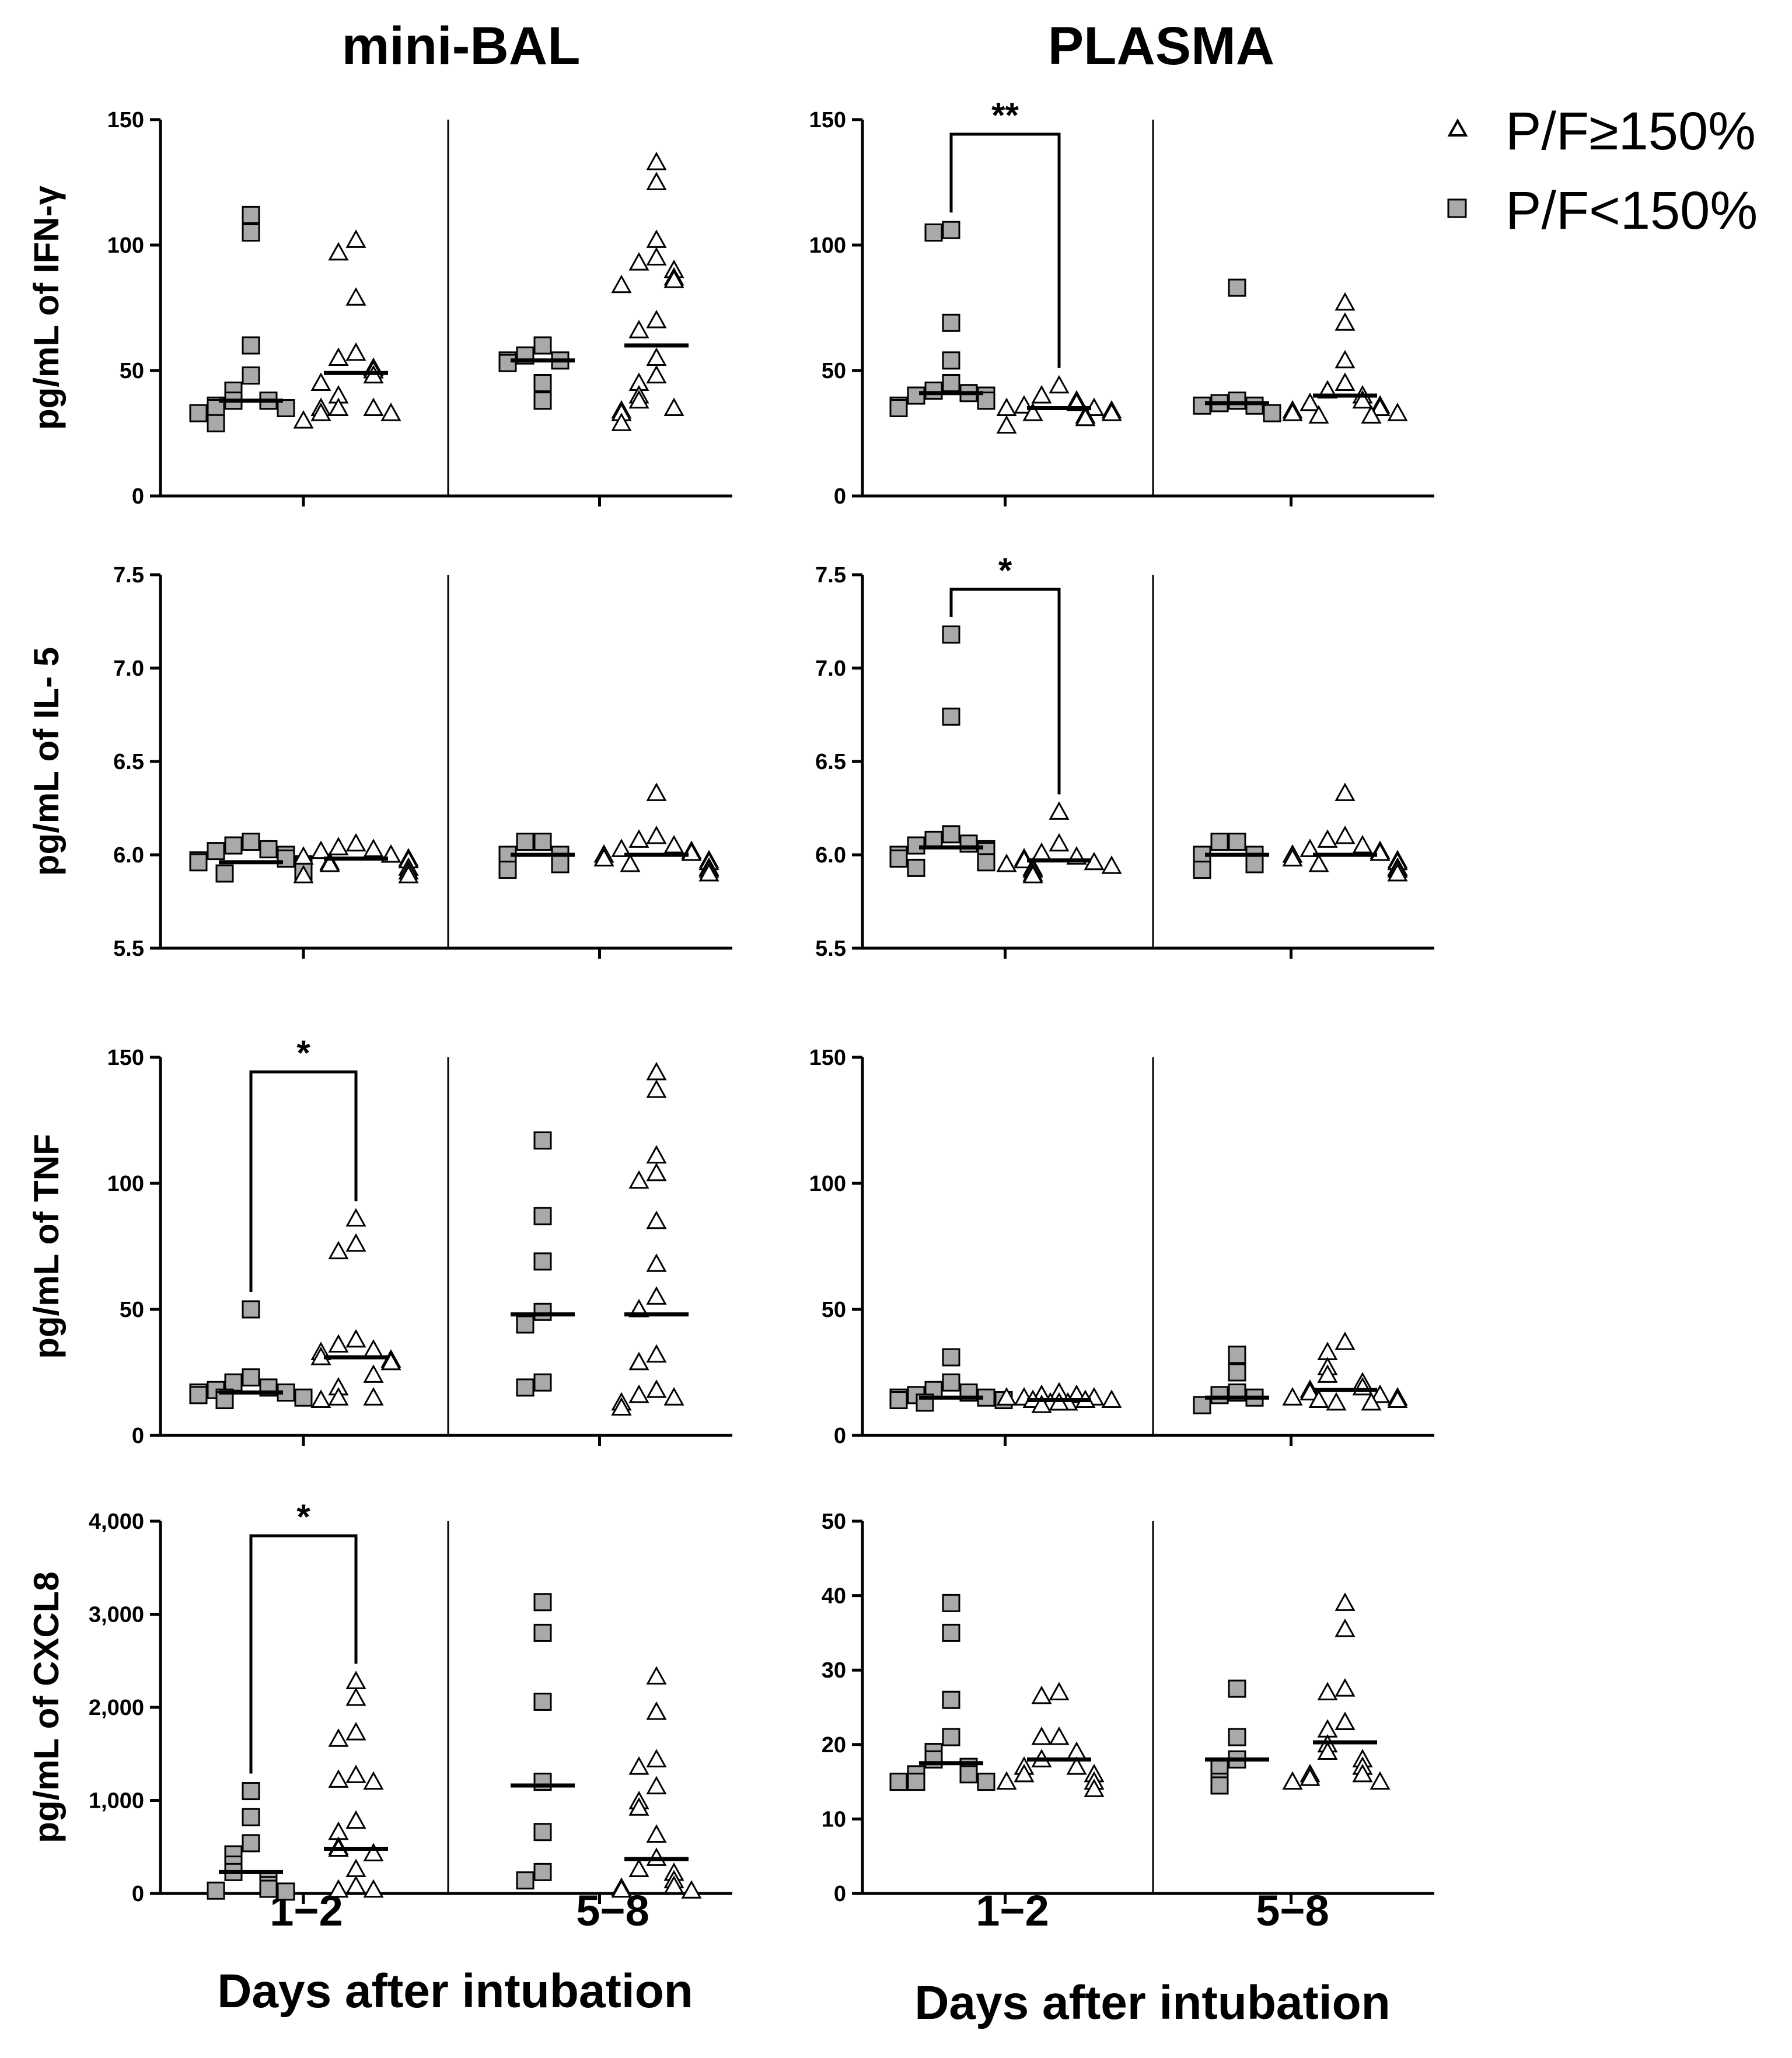 This screenshot has height=2058, width=1792. I want to click on y-tick-label: 40, so click(834, 1597).